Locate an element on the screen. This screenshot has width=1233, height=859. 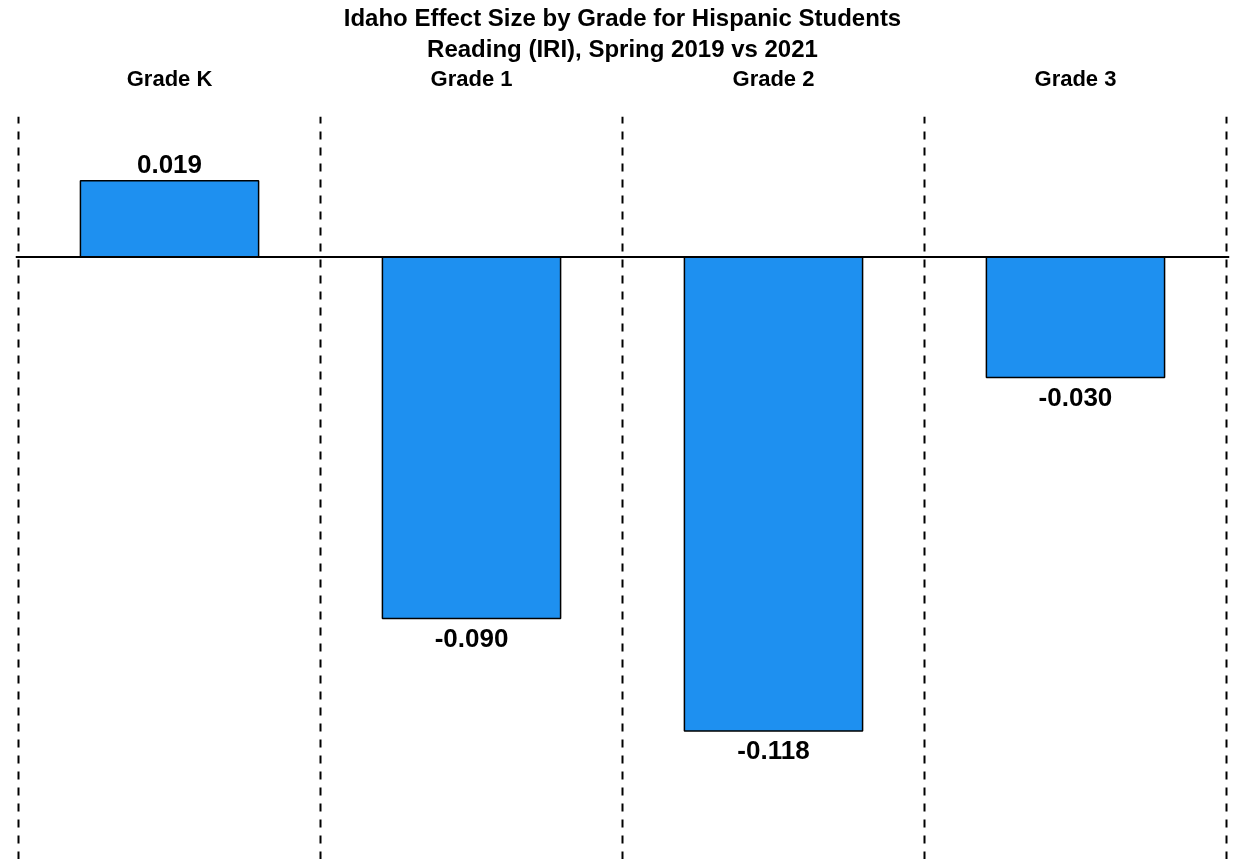
chart-subtitle: Reading (IRI), Spring 2019 vs 2021 is located at coordinates (622, 48).